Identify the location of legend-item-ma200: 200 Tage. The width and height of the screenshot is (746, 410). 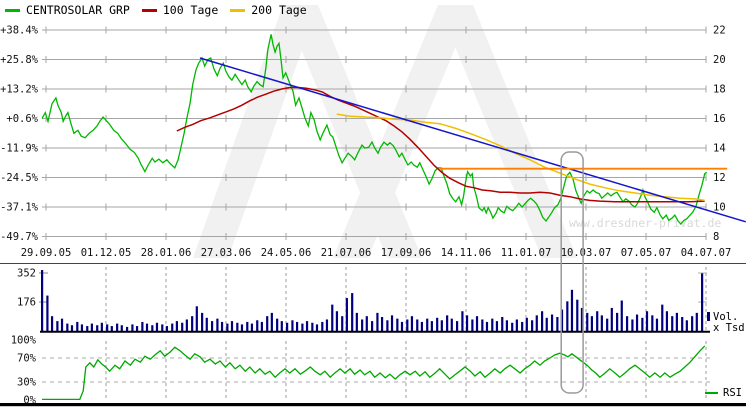
(268, 10).